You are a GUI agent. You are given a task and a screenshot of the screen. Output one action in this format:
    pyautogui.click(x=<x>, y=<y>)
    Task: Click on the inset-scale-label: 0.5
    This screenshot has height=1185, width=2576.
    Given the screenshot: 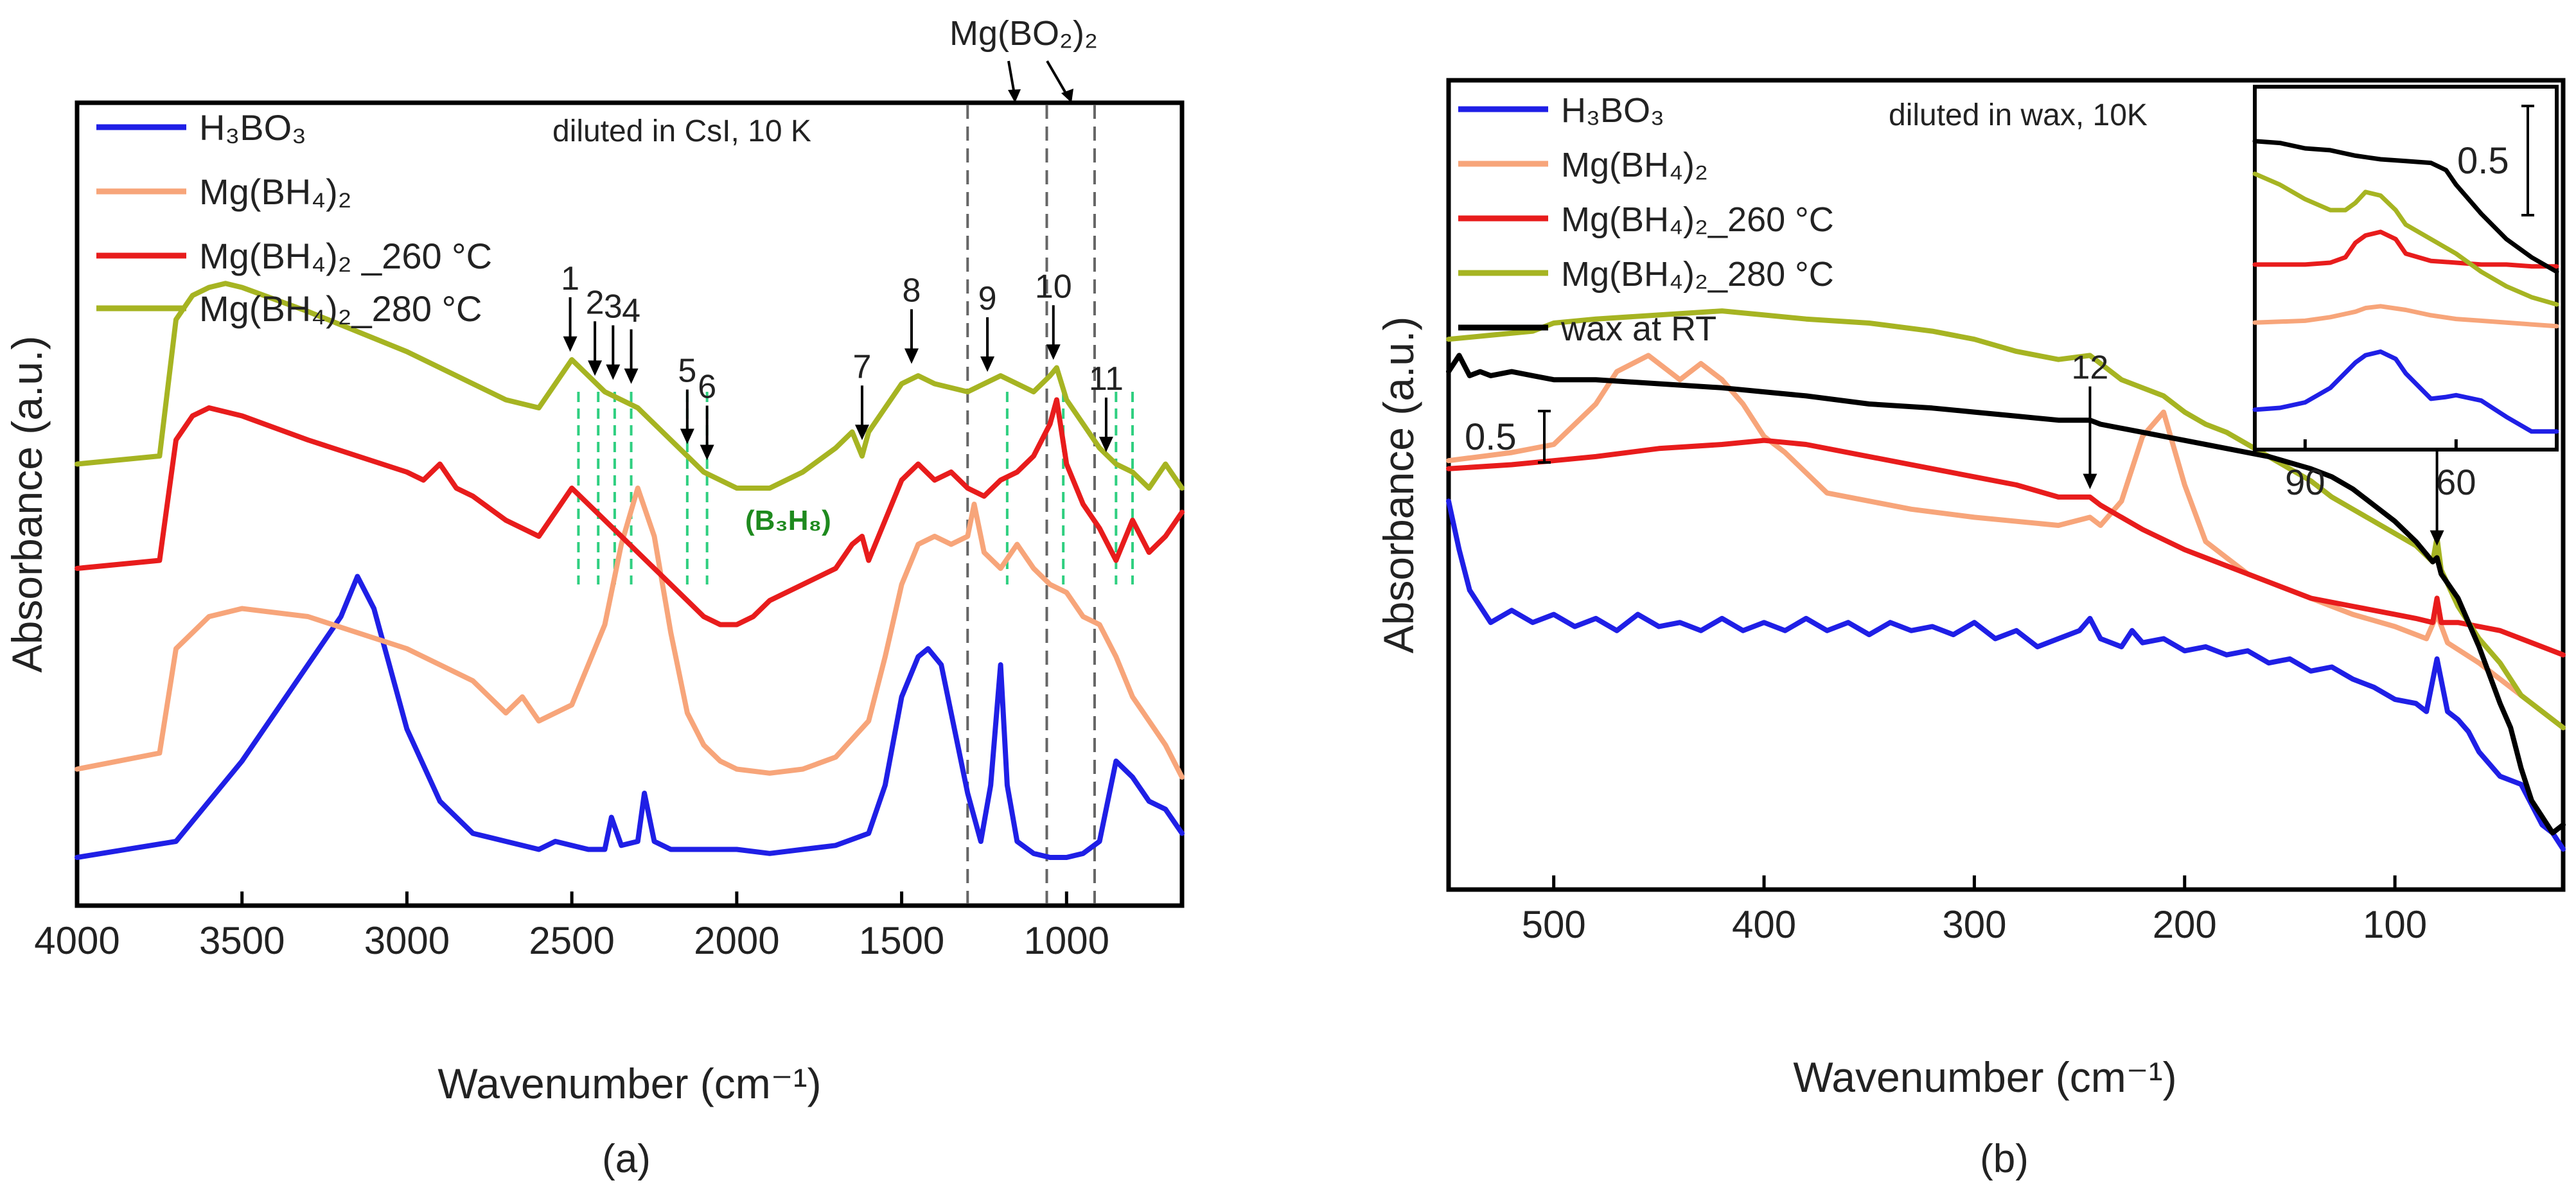 What is the action you would take?
    pyautogui.click(x=2483, y=161)
    